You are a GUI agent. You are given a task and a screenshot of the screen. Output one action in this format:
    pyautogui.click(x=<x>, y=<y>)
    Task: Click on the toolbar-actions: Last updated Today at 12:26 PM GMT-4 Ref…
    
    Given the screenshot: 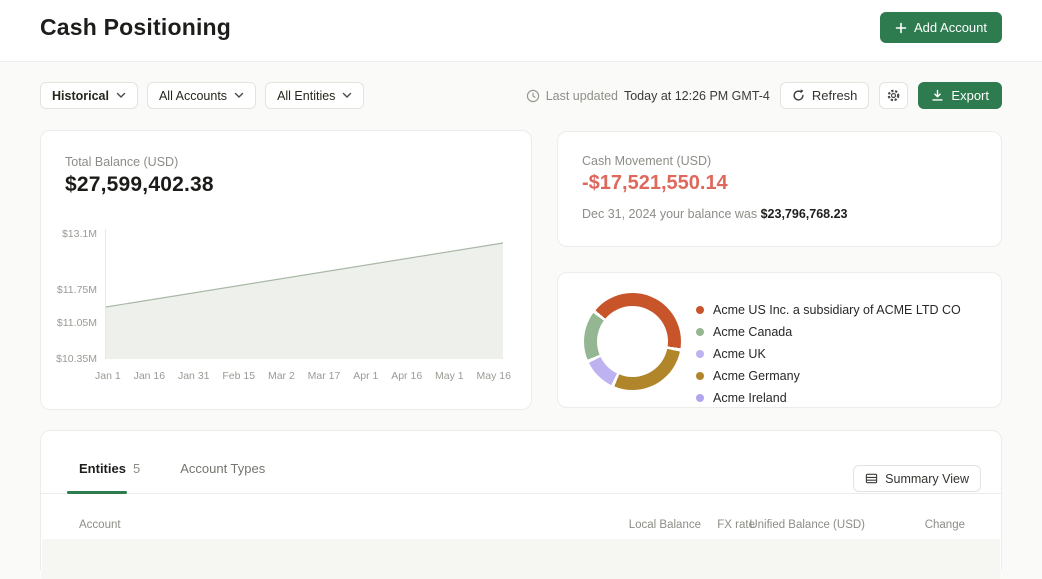 What is the action you would take?
    pyautogui.click(x=764, y=95)
    